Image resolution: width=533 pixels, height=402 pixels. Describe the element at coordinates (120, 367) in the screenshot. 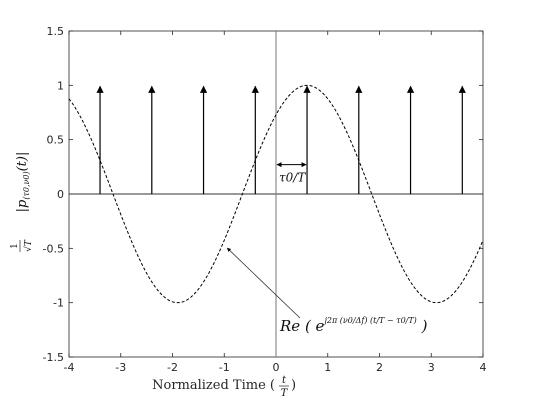

I see `x-tick-label: -3` at that location.